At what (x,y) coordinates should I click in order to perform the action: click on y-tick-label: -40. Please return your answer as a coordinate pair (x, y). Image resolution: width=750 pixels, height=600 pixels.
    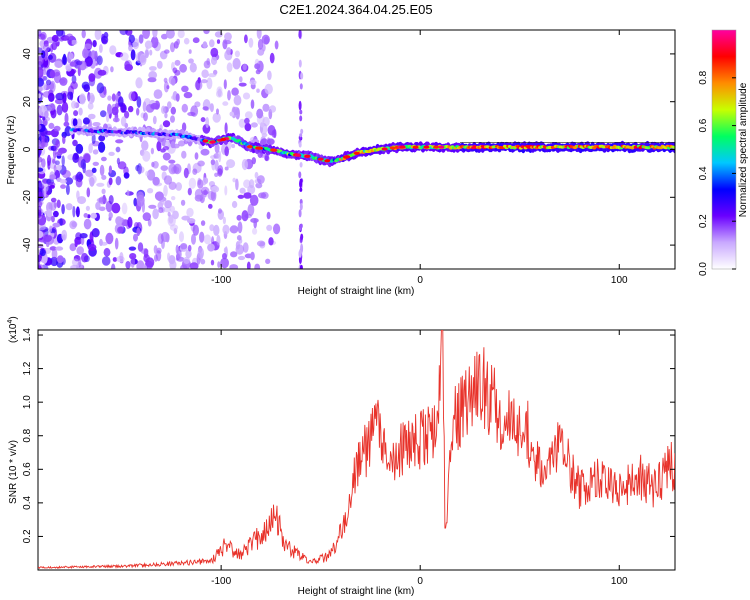
    Looking at the image, I should click on (27, 244).